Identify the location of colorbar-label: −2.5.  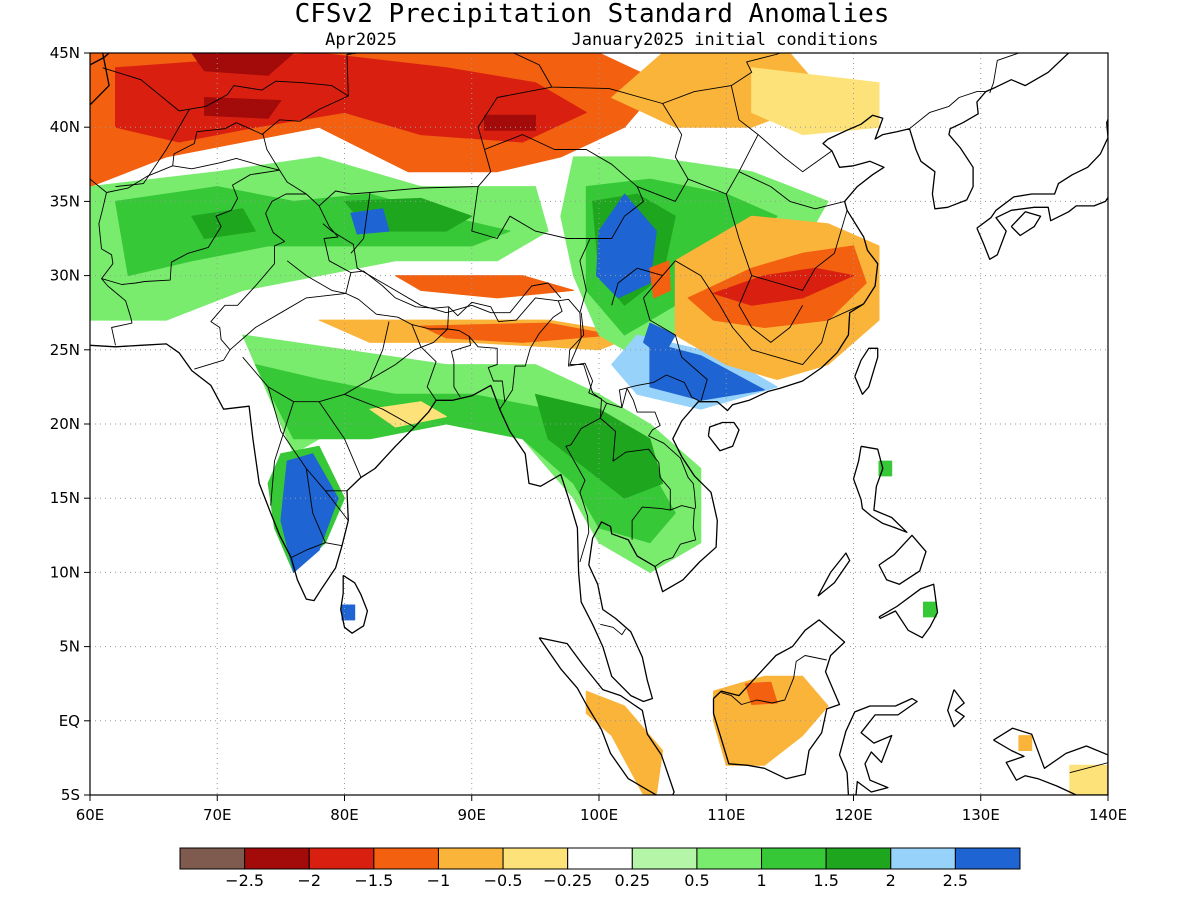
(244, 880).